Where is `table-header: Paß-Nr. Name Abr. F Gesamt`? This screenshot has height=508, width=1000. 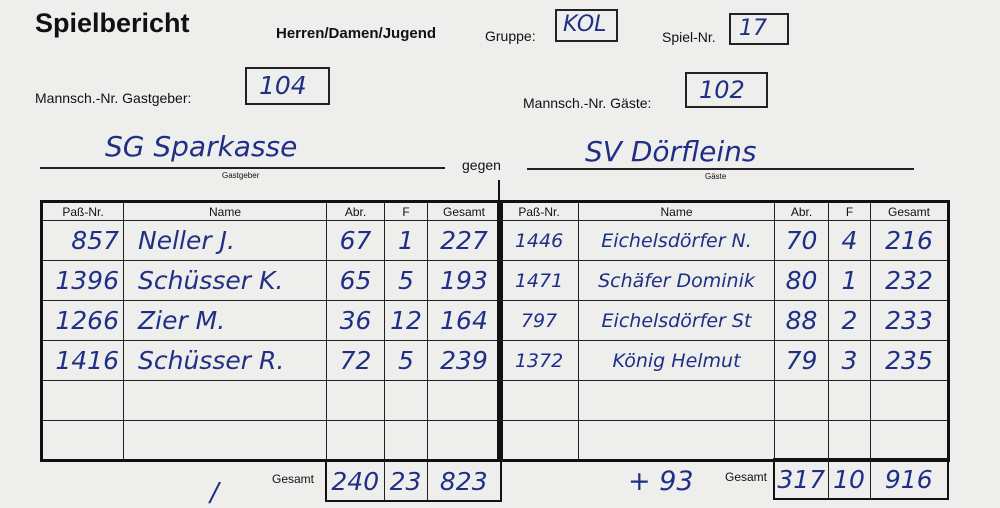
table-header: Paß-Nr. Name Abr. F Gesamt is located at coordinates (723, 211).